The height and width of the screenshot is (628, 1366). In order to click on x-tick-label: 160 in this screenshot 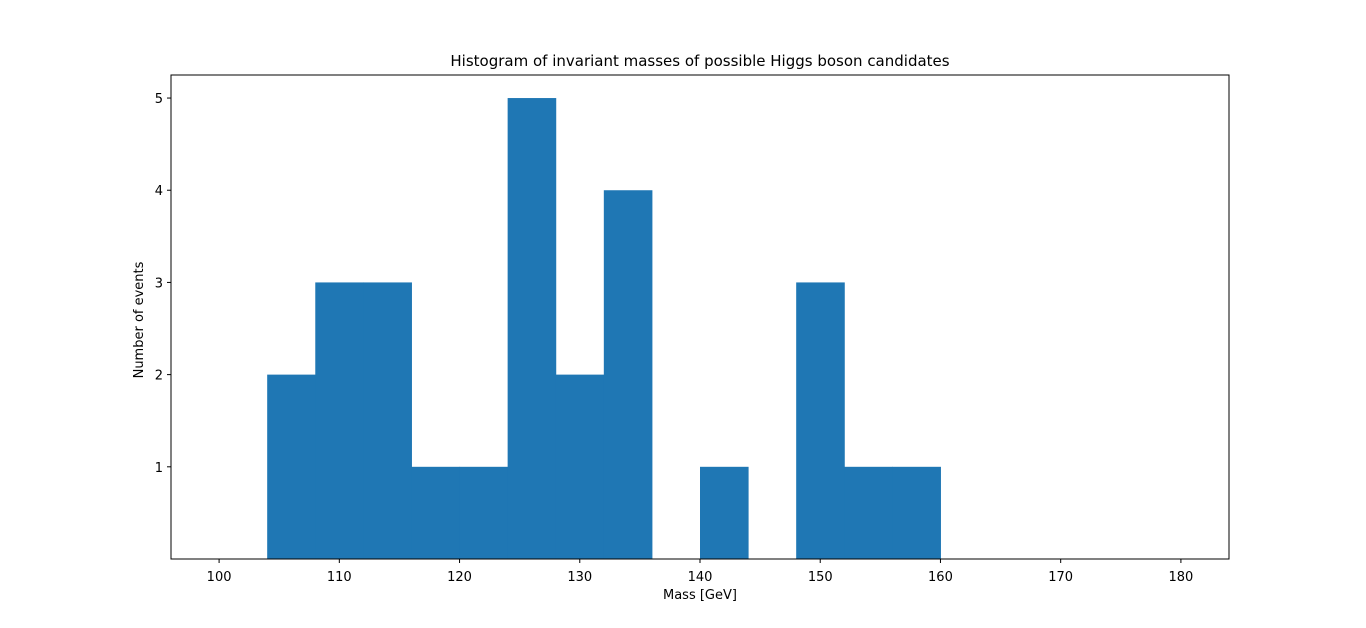, I will do `click(940, 577)`.